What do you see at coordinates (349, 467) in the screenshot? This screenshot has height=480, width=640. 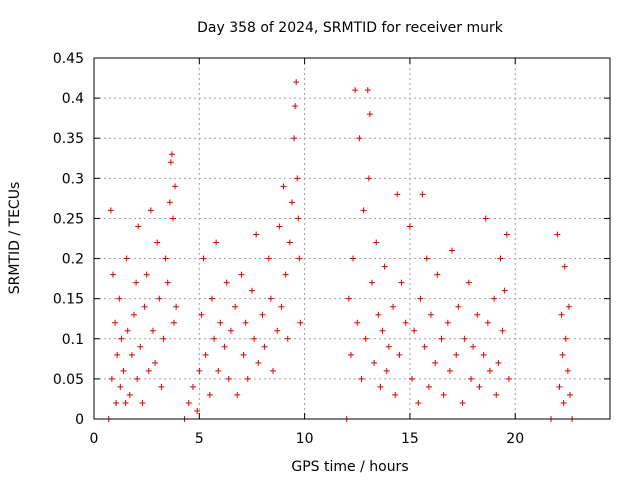 I see `x-axis-label: GPS time / hours` at bounding box center [349, 467].